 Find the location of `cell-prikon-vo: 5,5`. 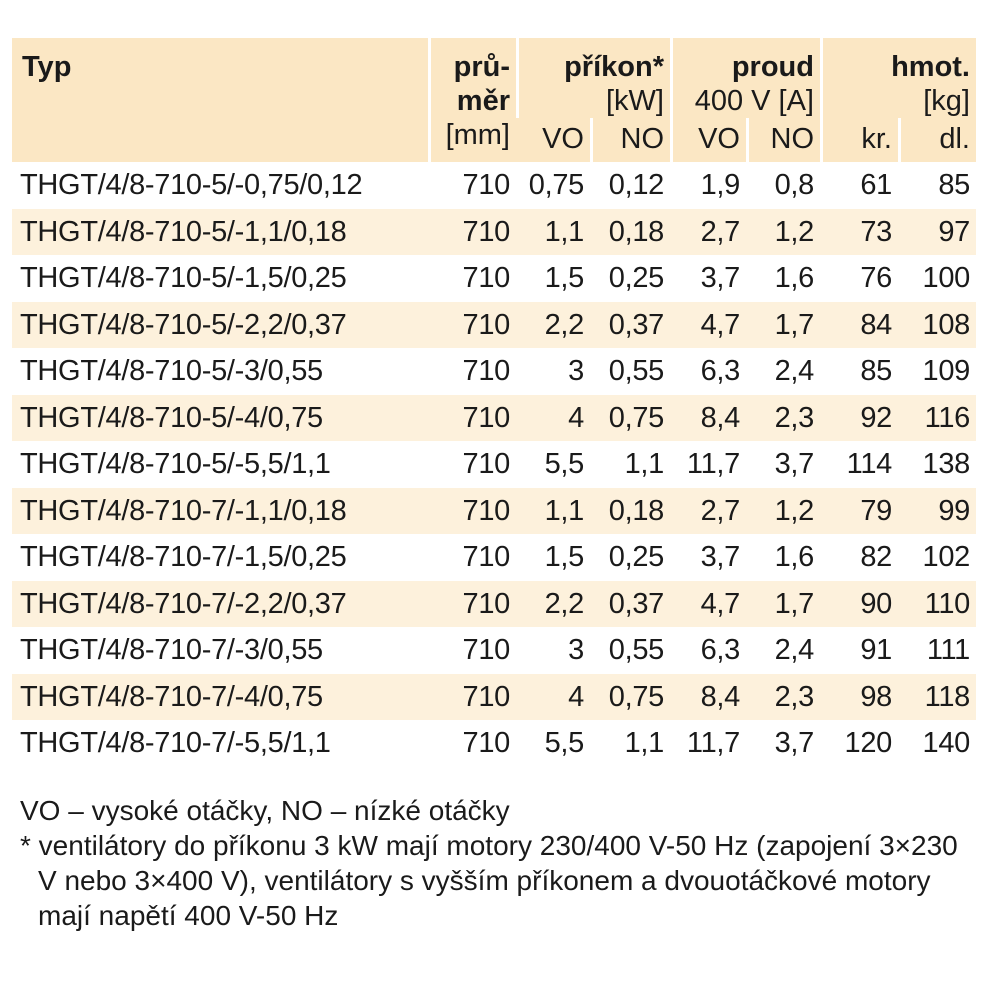

cell-prikon-vo: 5,5 is located at coordinates (564, 743).